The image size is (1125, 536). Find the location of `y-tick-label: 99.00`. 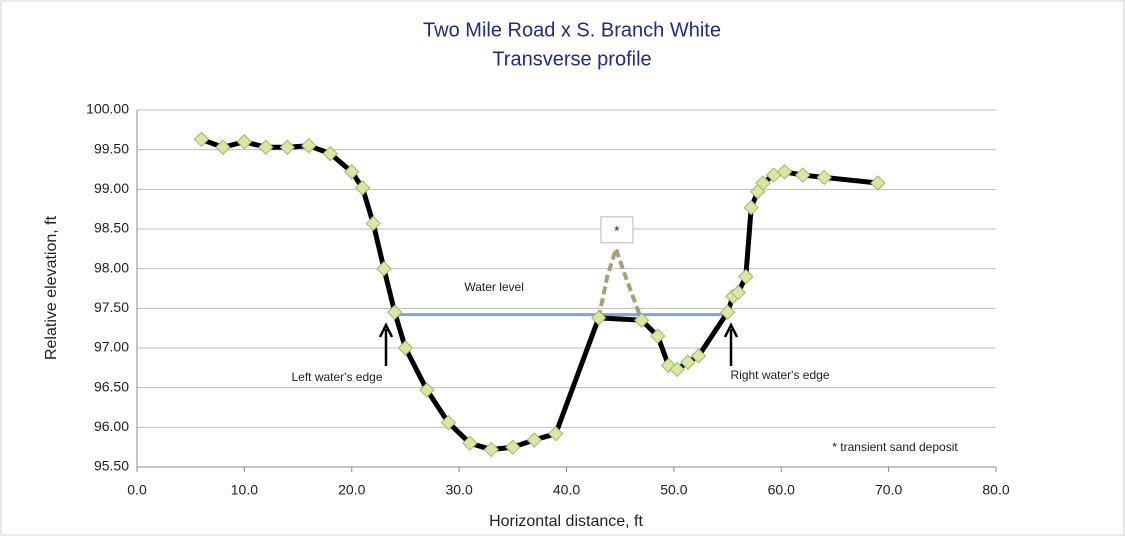

y-tick-label: 99.00 is located at coordinates (111, 188).